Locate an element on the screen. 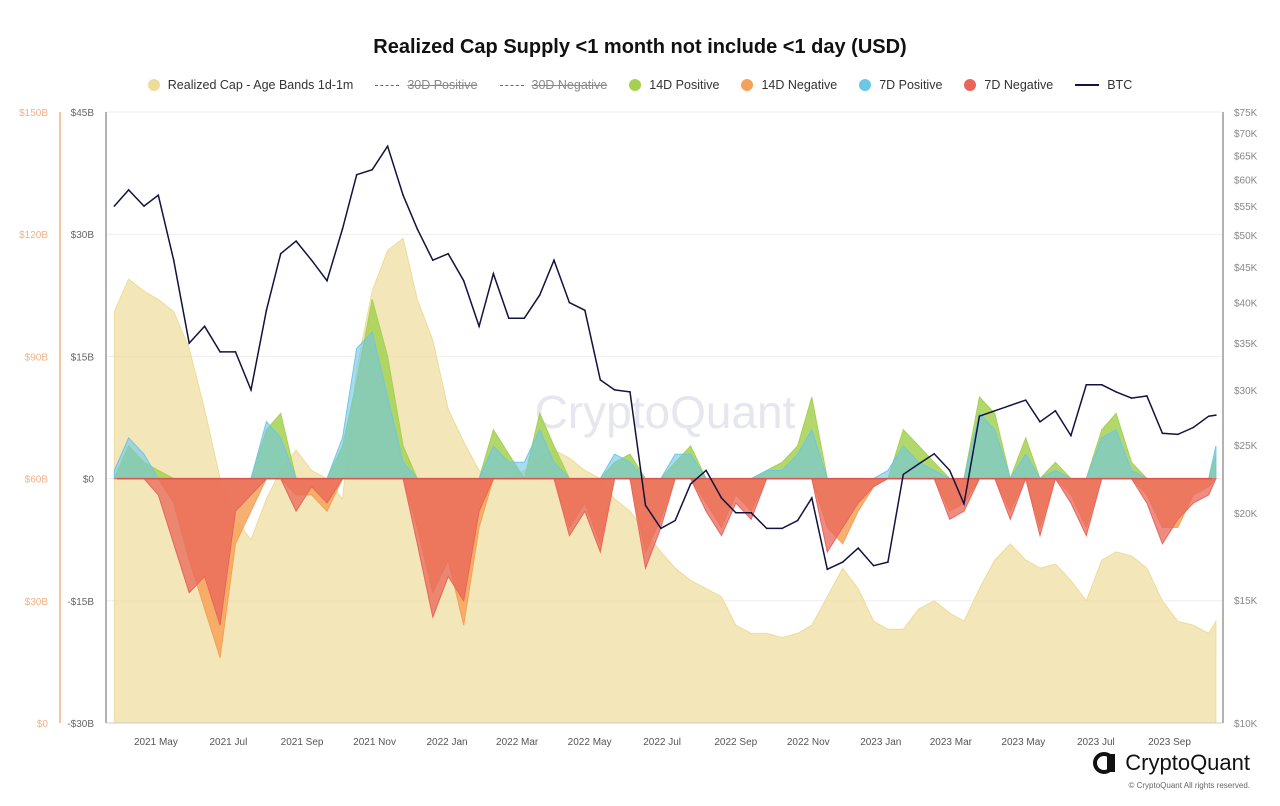  x-tick-label: 2021 Sep is located at coordinates (302, 742).